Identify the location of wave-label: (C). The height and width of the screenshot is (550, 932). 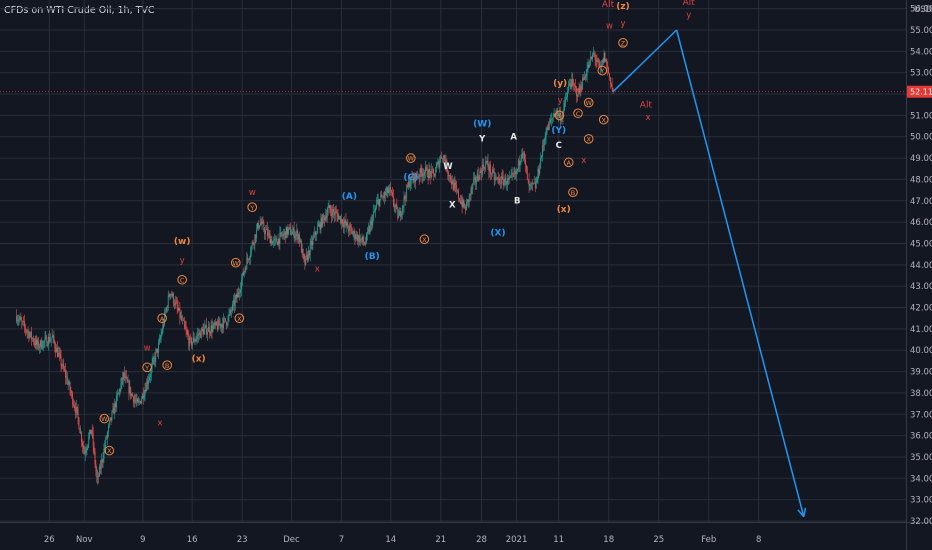
(410, 178).